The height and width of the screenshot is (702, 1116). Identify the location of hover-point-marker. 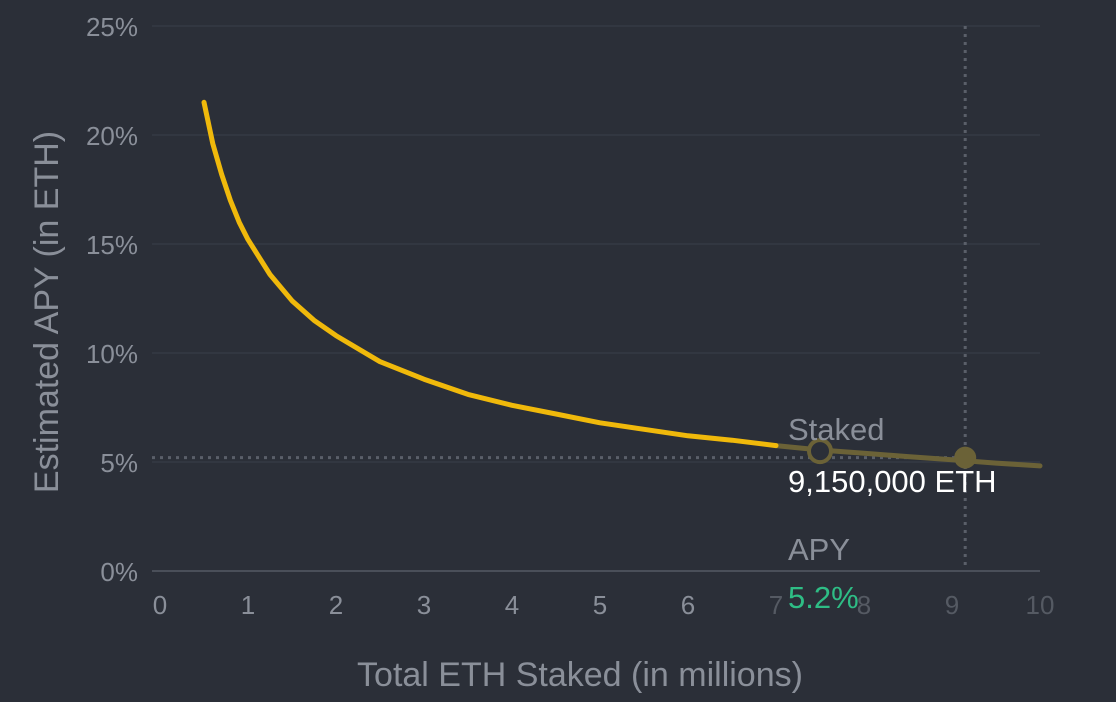
(820, 451).